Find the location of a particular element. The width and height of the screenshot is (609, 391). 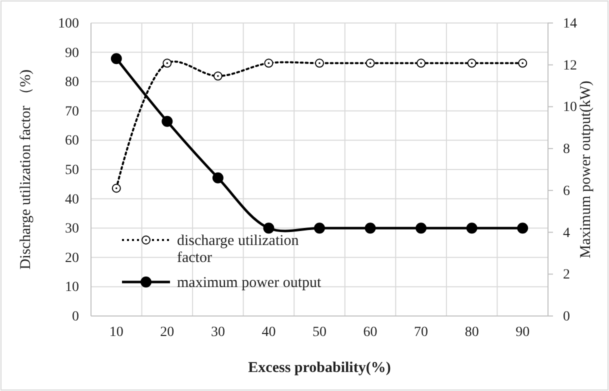

y-tick-label: 50 is located at coordinates (72, 170).